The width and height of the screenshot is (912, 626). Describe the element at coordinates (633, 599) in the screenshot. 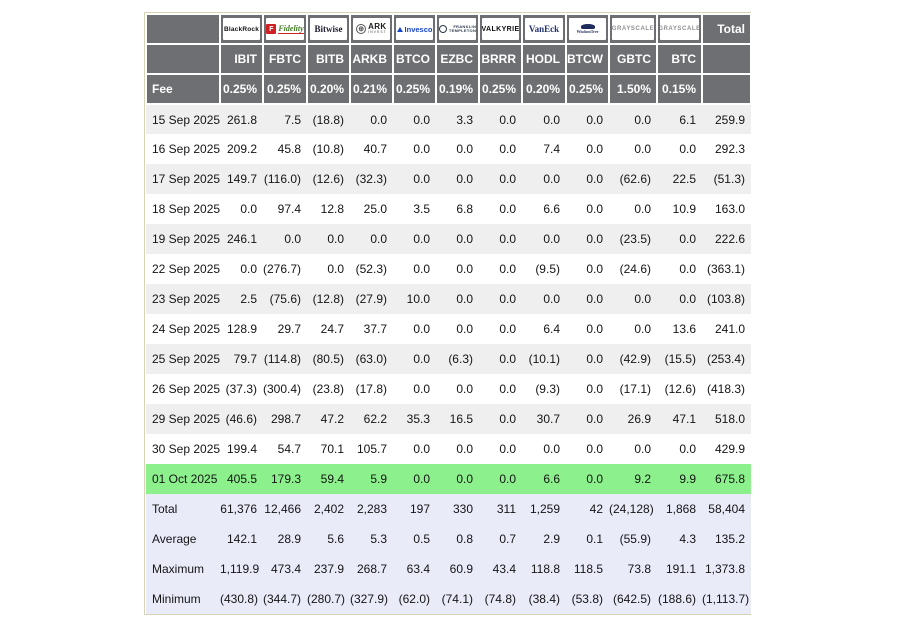

I see `summary-value-cell: (642.5)` at that location.